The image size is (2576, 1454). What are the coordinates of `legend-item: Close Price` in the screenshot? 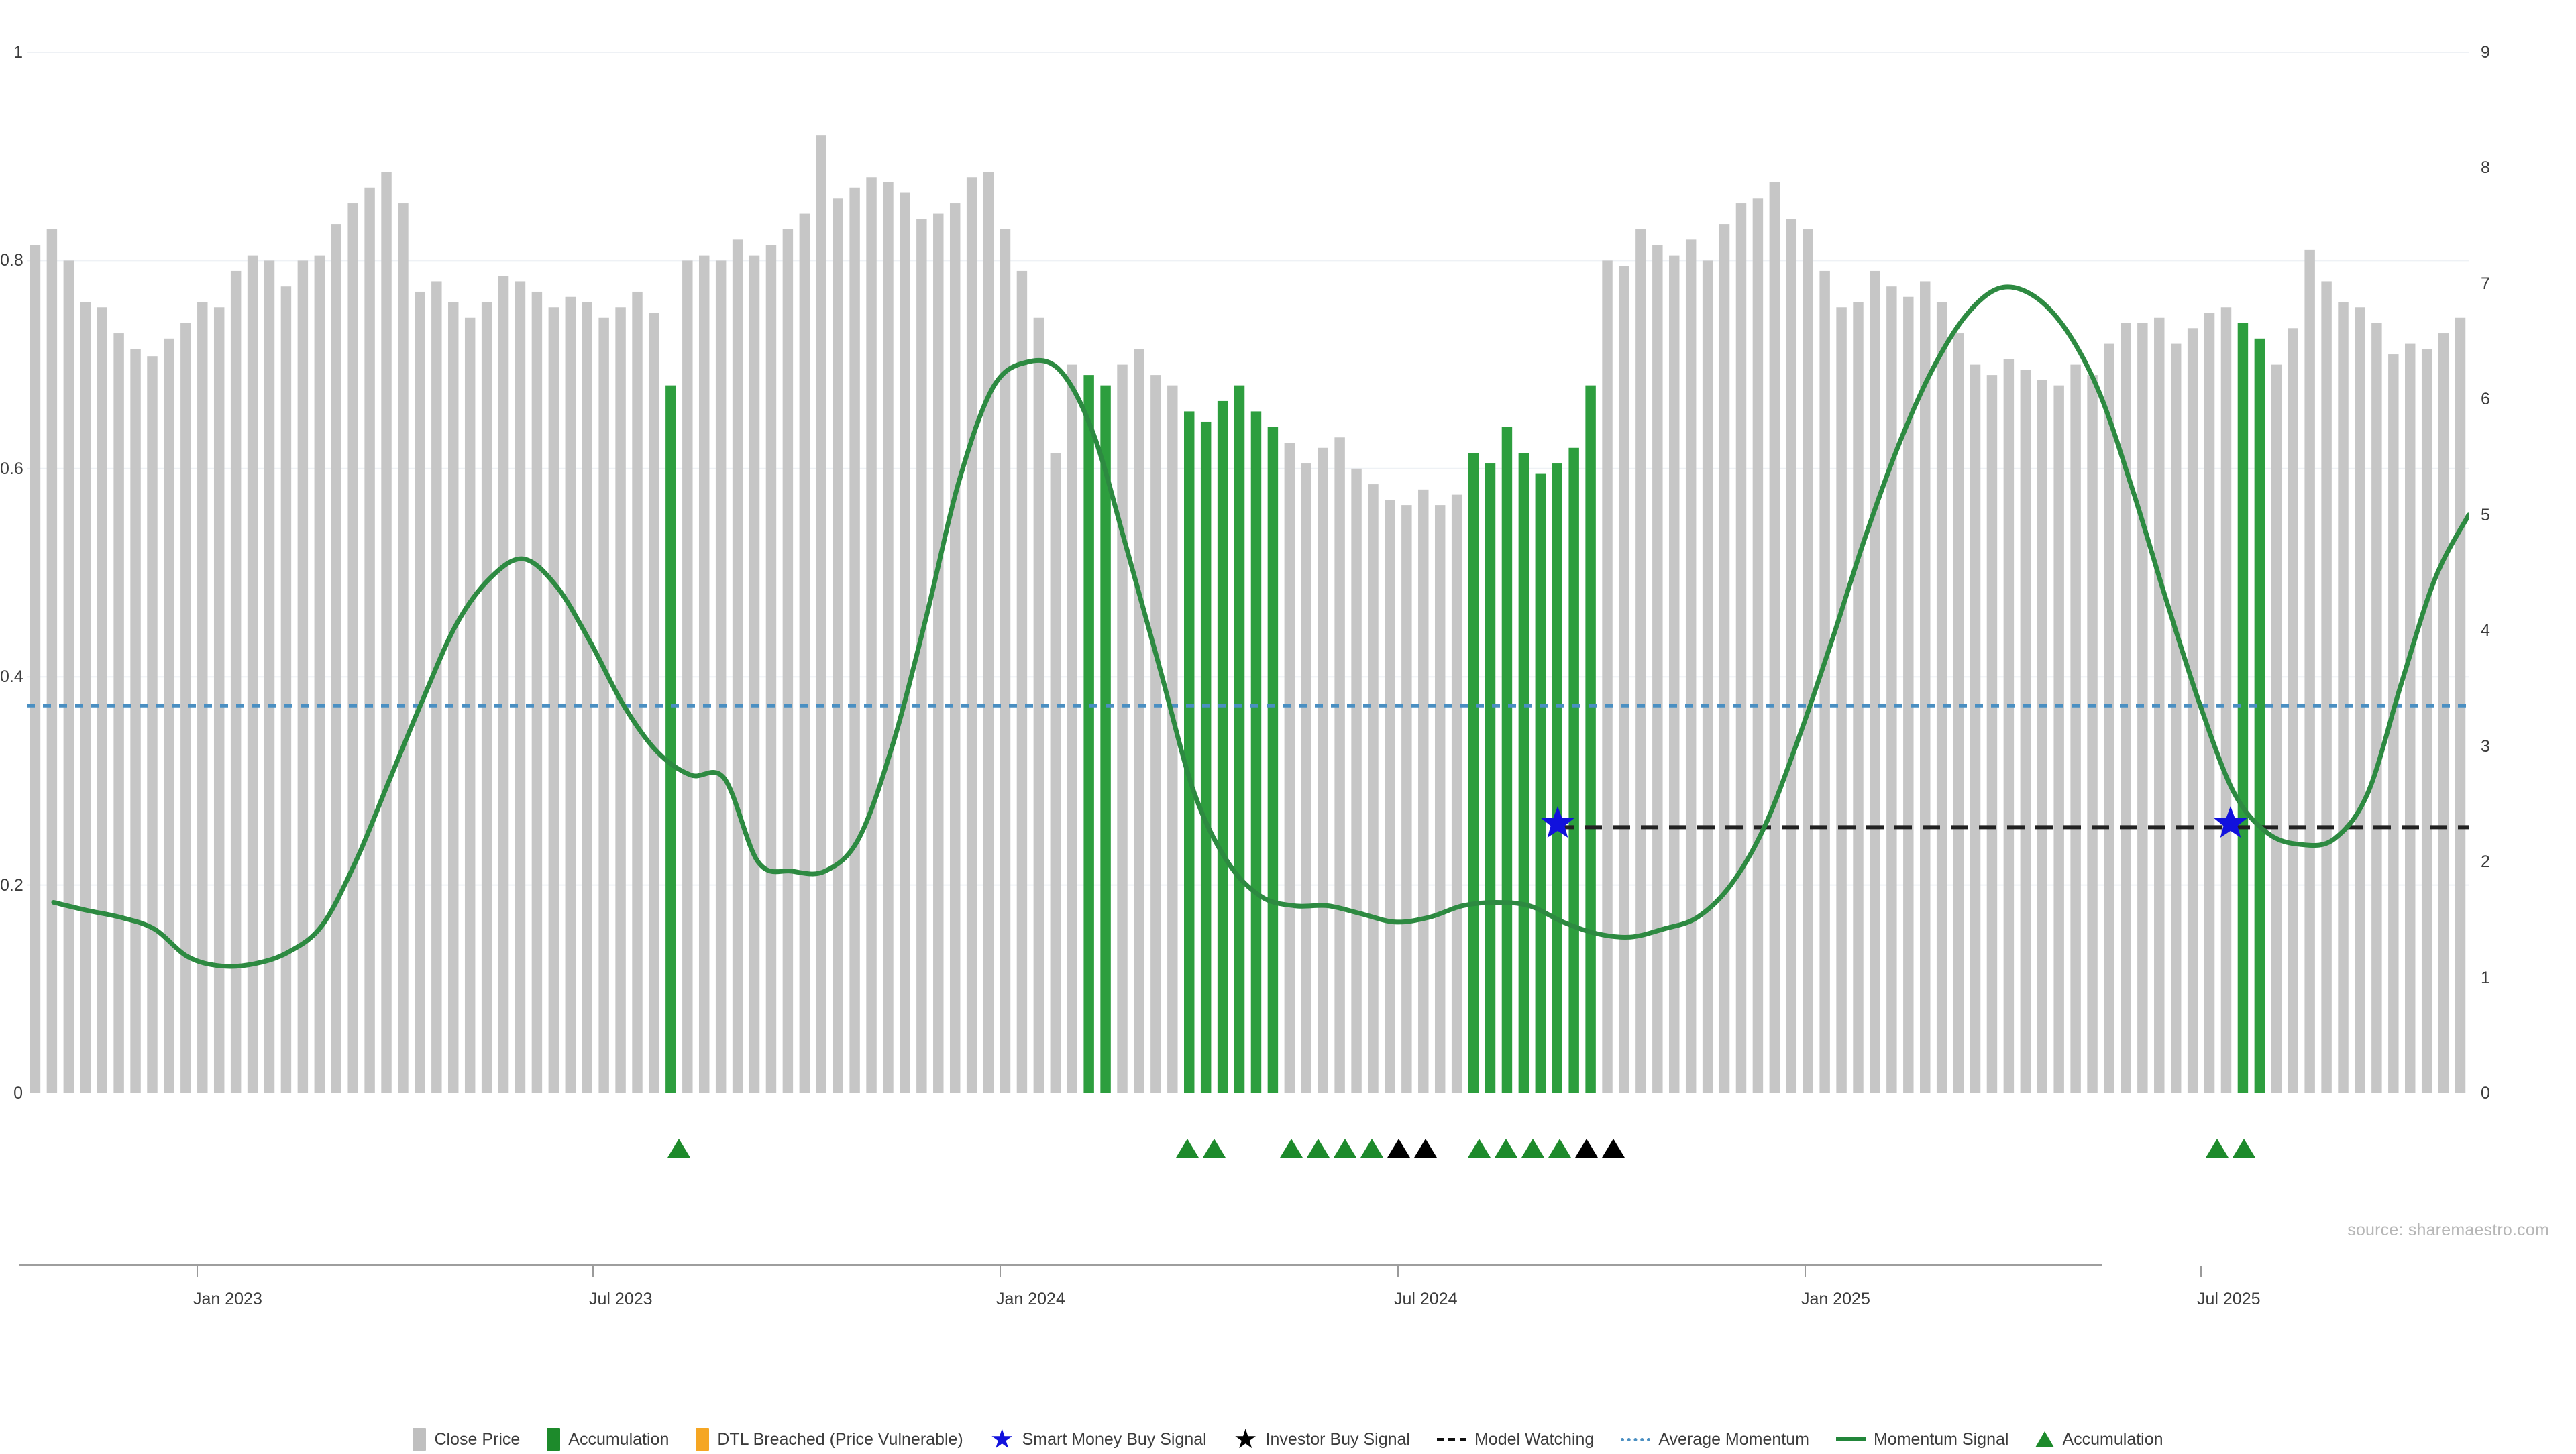 It's located at (466, 1439).